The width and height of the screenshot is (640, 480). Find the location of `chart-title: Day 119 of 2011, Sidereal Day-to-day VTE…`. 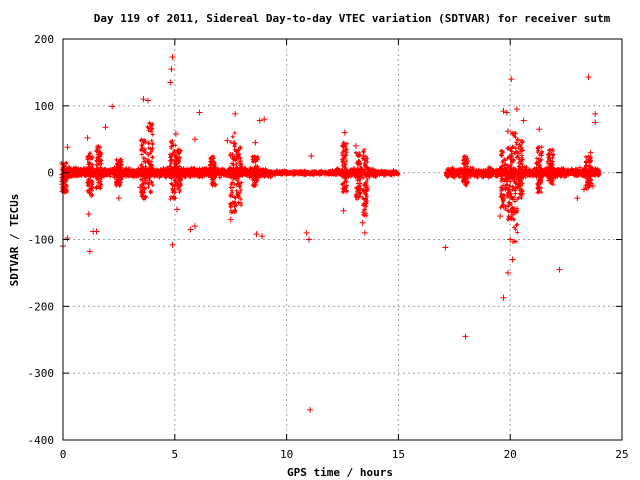

chart-title: Day 119 of 2011, Sidereal Day-to-day VTE… is located at coordinates (352, 18).